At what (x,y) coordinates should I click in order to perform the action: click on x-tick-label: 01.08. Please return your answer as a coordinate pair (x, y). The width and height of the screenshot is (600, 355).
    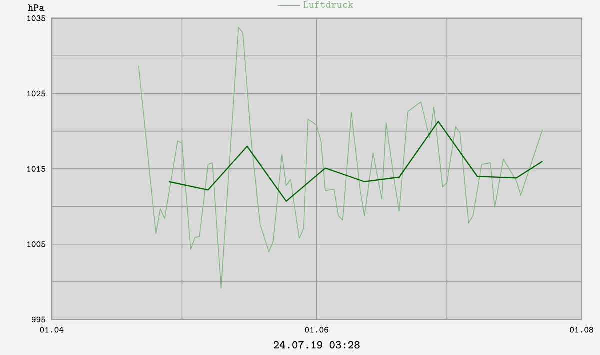
    Looking at the image, I should click on (582, 329).